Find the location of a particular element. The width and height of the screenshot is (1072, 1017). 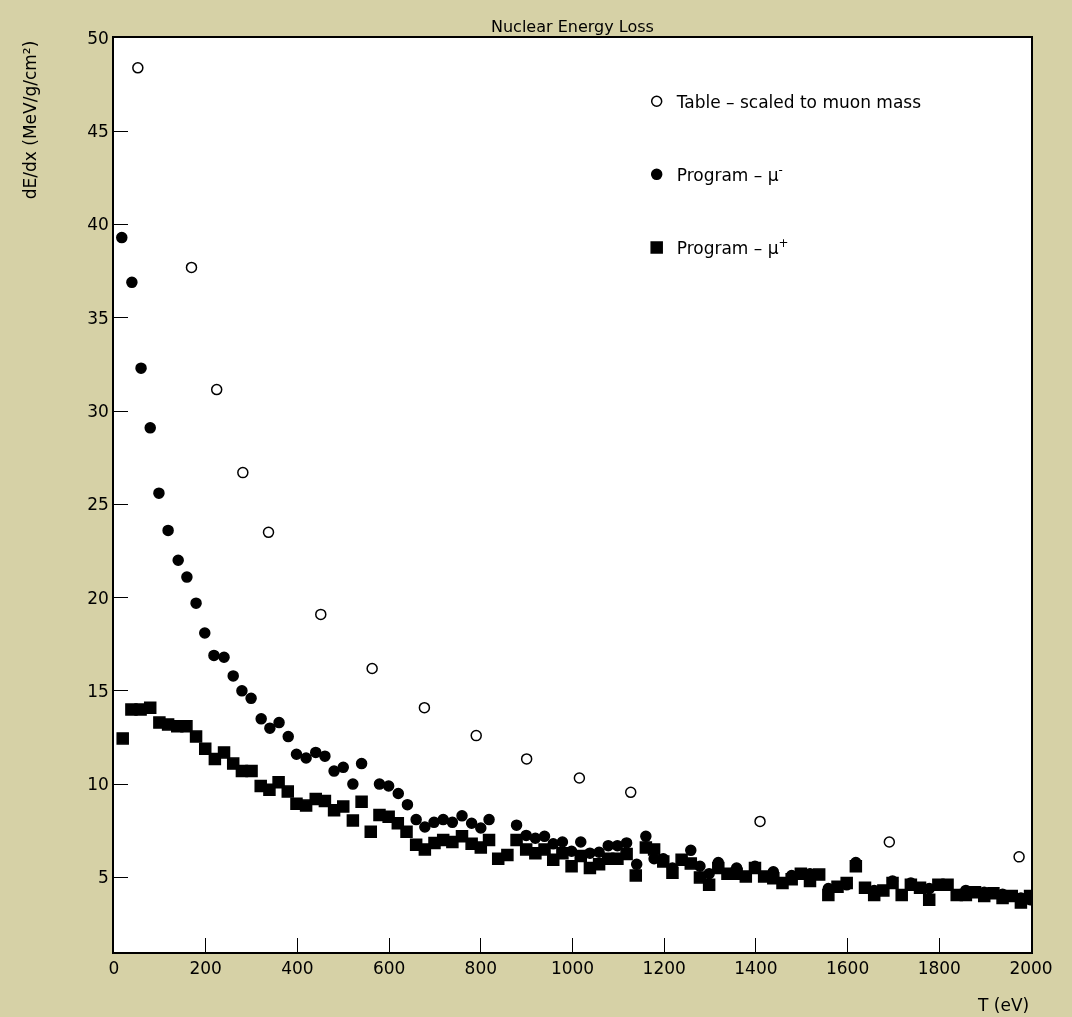

x-tick-label: 2000 is located at coordinates (1031, 968).